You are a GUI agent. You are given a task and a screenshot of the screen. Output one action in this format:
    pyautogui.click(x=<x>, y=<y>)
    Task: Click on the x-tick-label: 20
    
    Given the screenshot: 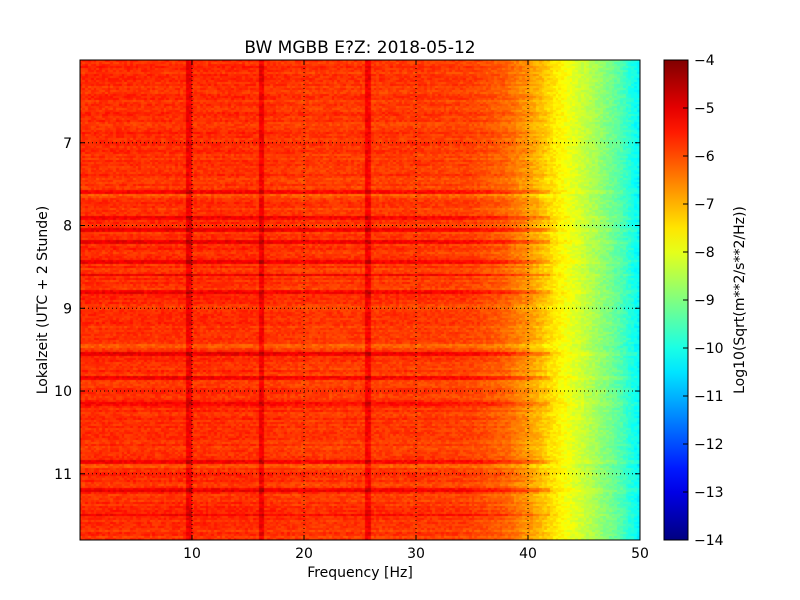 What is the action you would take?
    pyautogui.click(x=304, y=554)
    